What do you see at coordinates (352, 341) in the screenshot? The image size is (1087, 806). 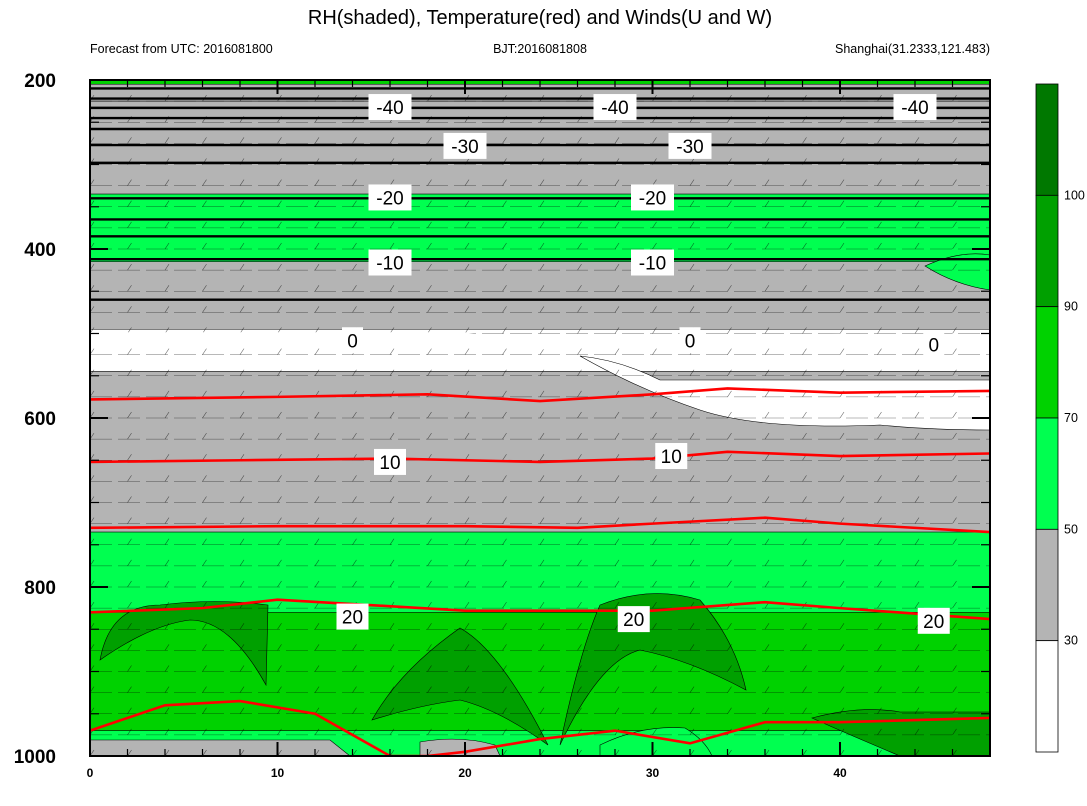 I see `contour-label: 0` at bounding box center [352, 341].